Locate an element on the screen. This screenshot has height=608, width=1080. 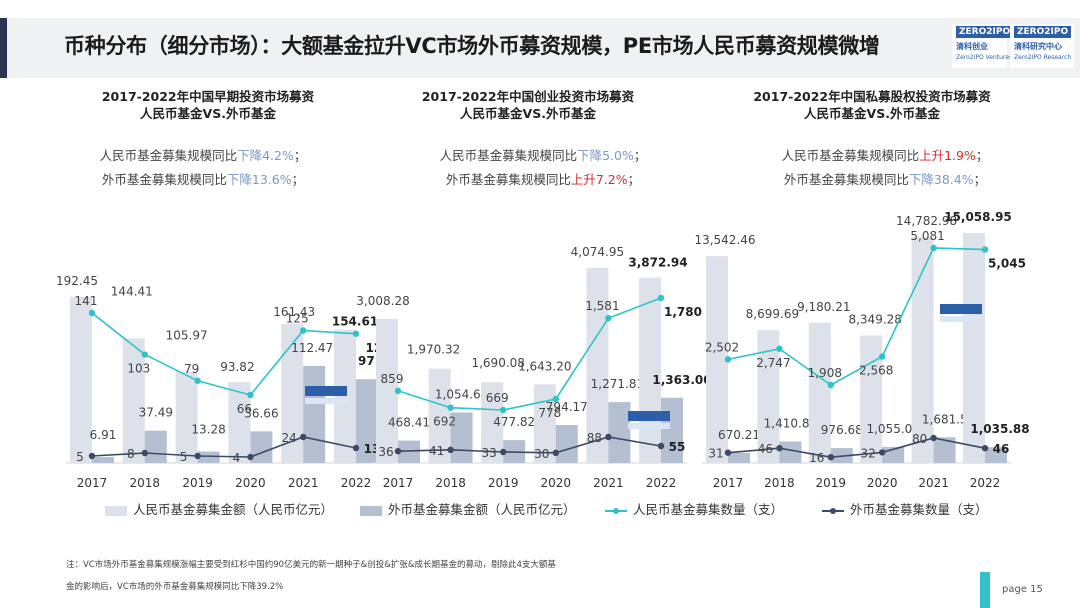
data-label-fx-count: 32 is located at coordinates (868, 453).